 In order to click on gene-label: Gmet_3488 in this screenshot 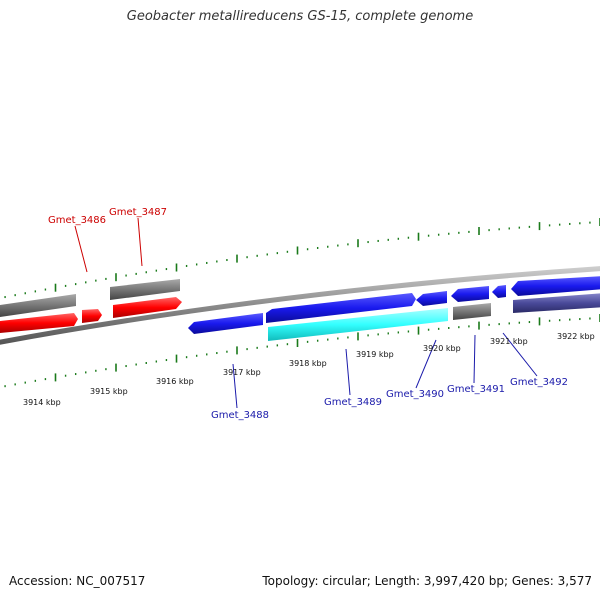, I will do `click(240, 415)`.